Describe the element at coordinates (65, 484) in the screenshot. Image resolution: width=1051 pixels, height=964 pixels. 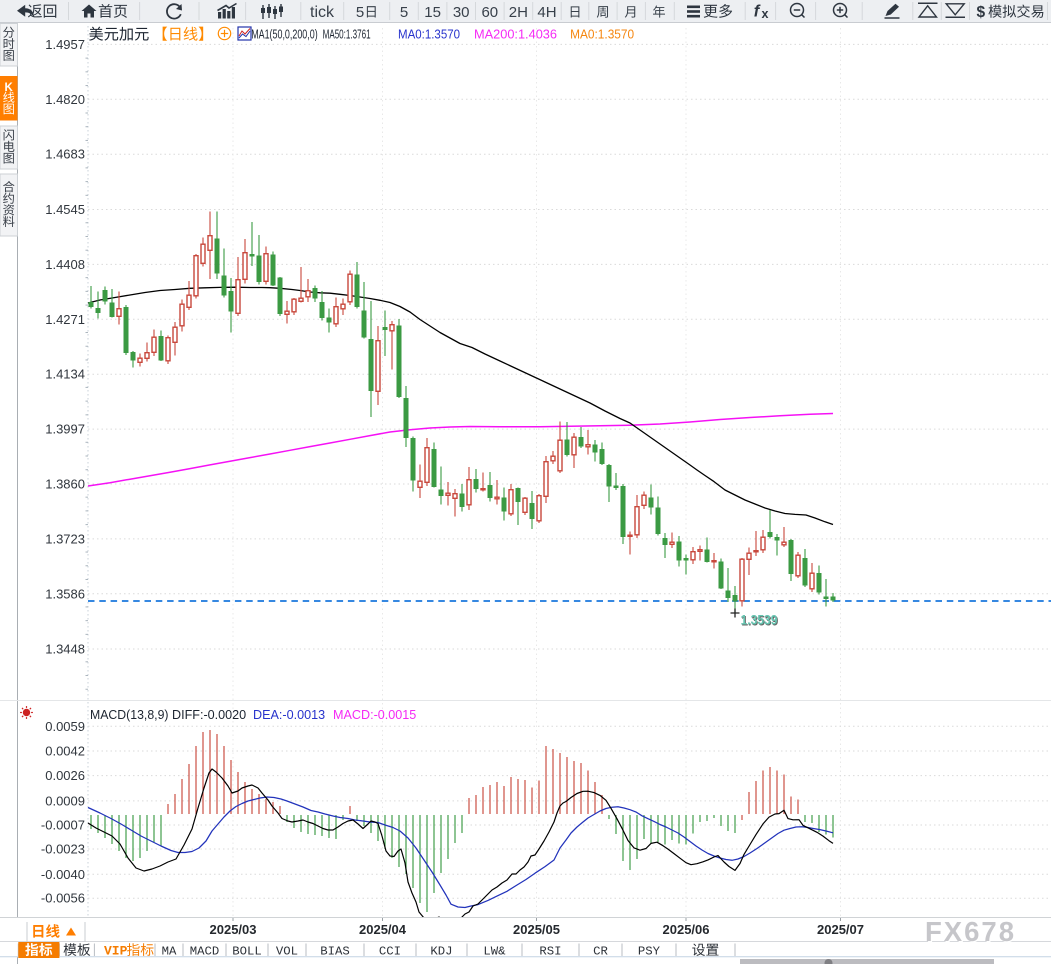
I see `svg-text: 1.3860` at that location.